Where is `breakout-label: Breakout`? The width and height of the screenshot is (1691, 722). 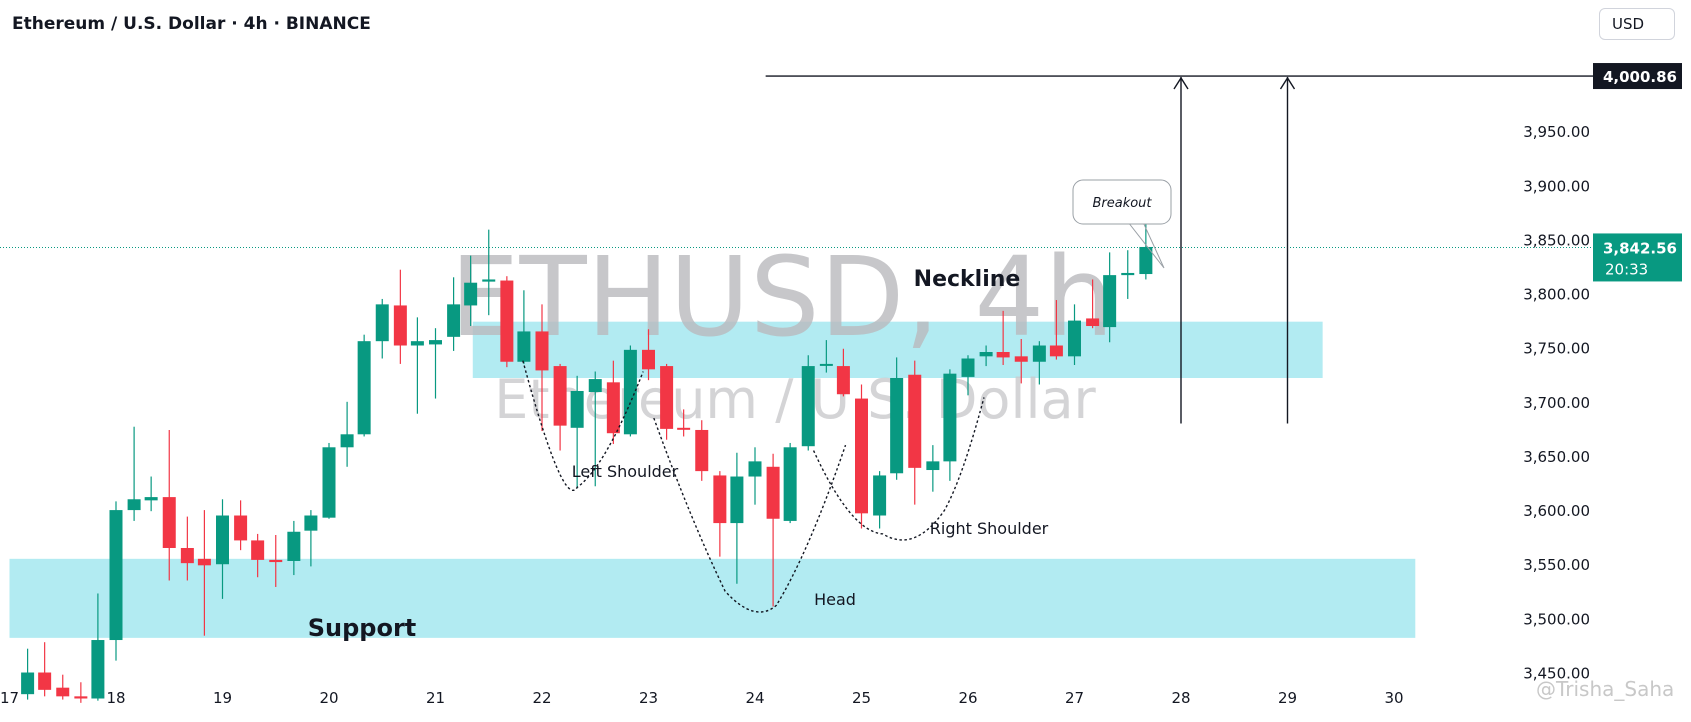
breakout-label: Breakout is located at coordinates (1122, 203).